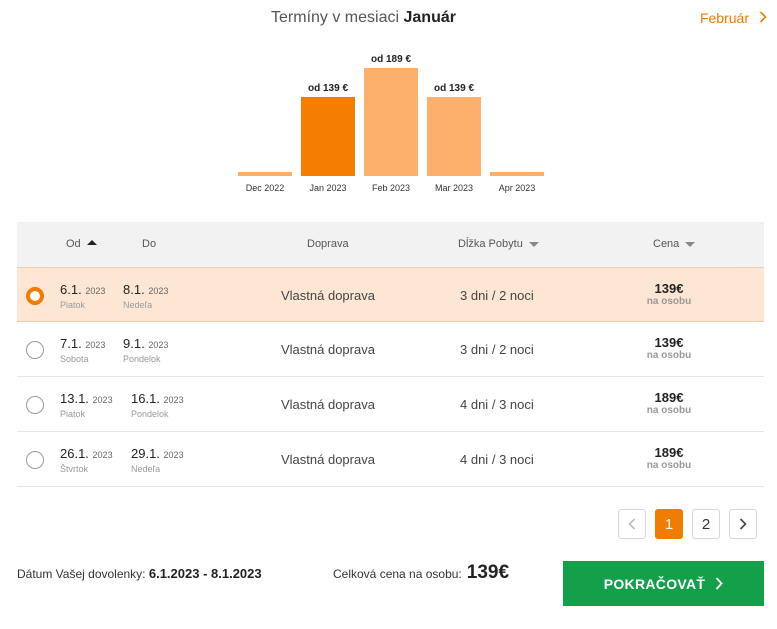 The height and width of the screenshot is (629, 777). What do you see at coordinates (474, 459) in the screenshot?
I see `stay-days: 4 dni` at bounding box center [474, 459].